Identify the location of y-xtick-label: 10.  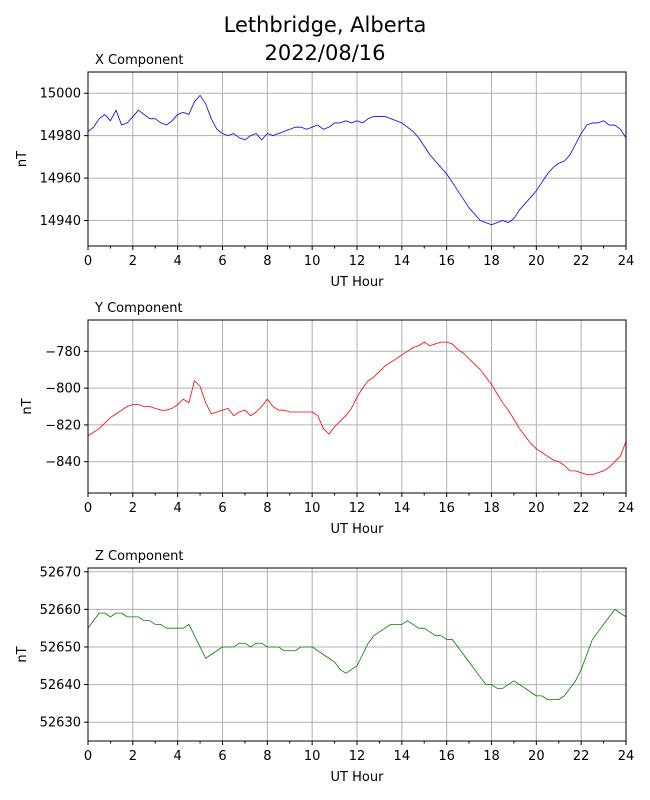
(312, 508).